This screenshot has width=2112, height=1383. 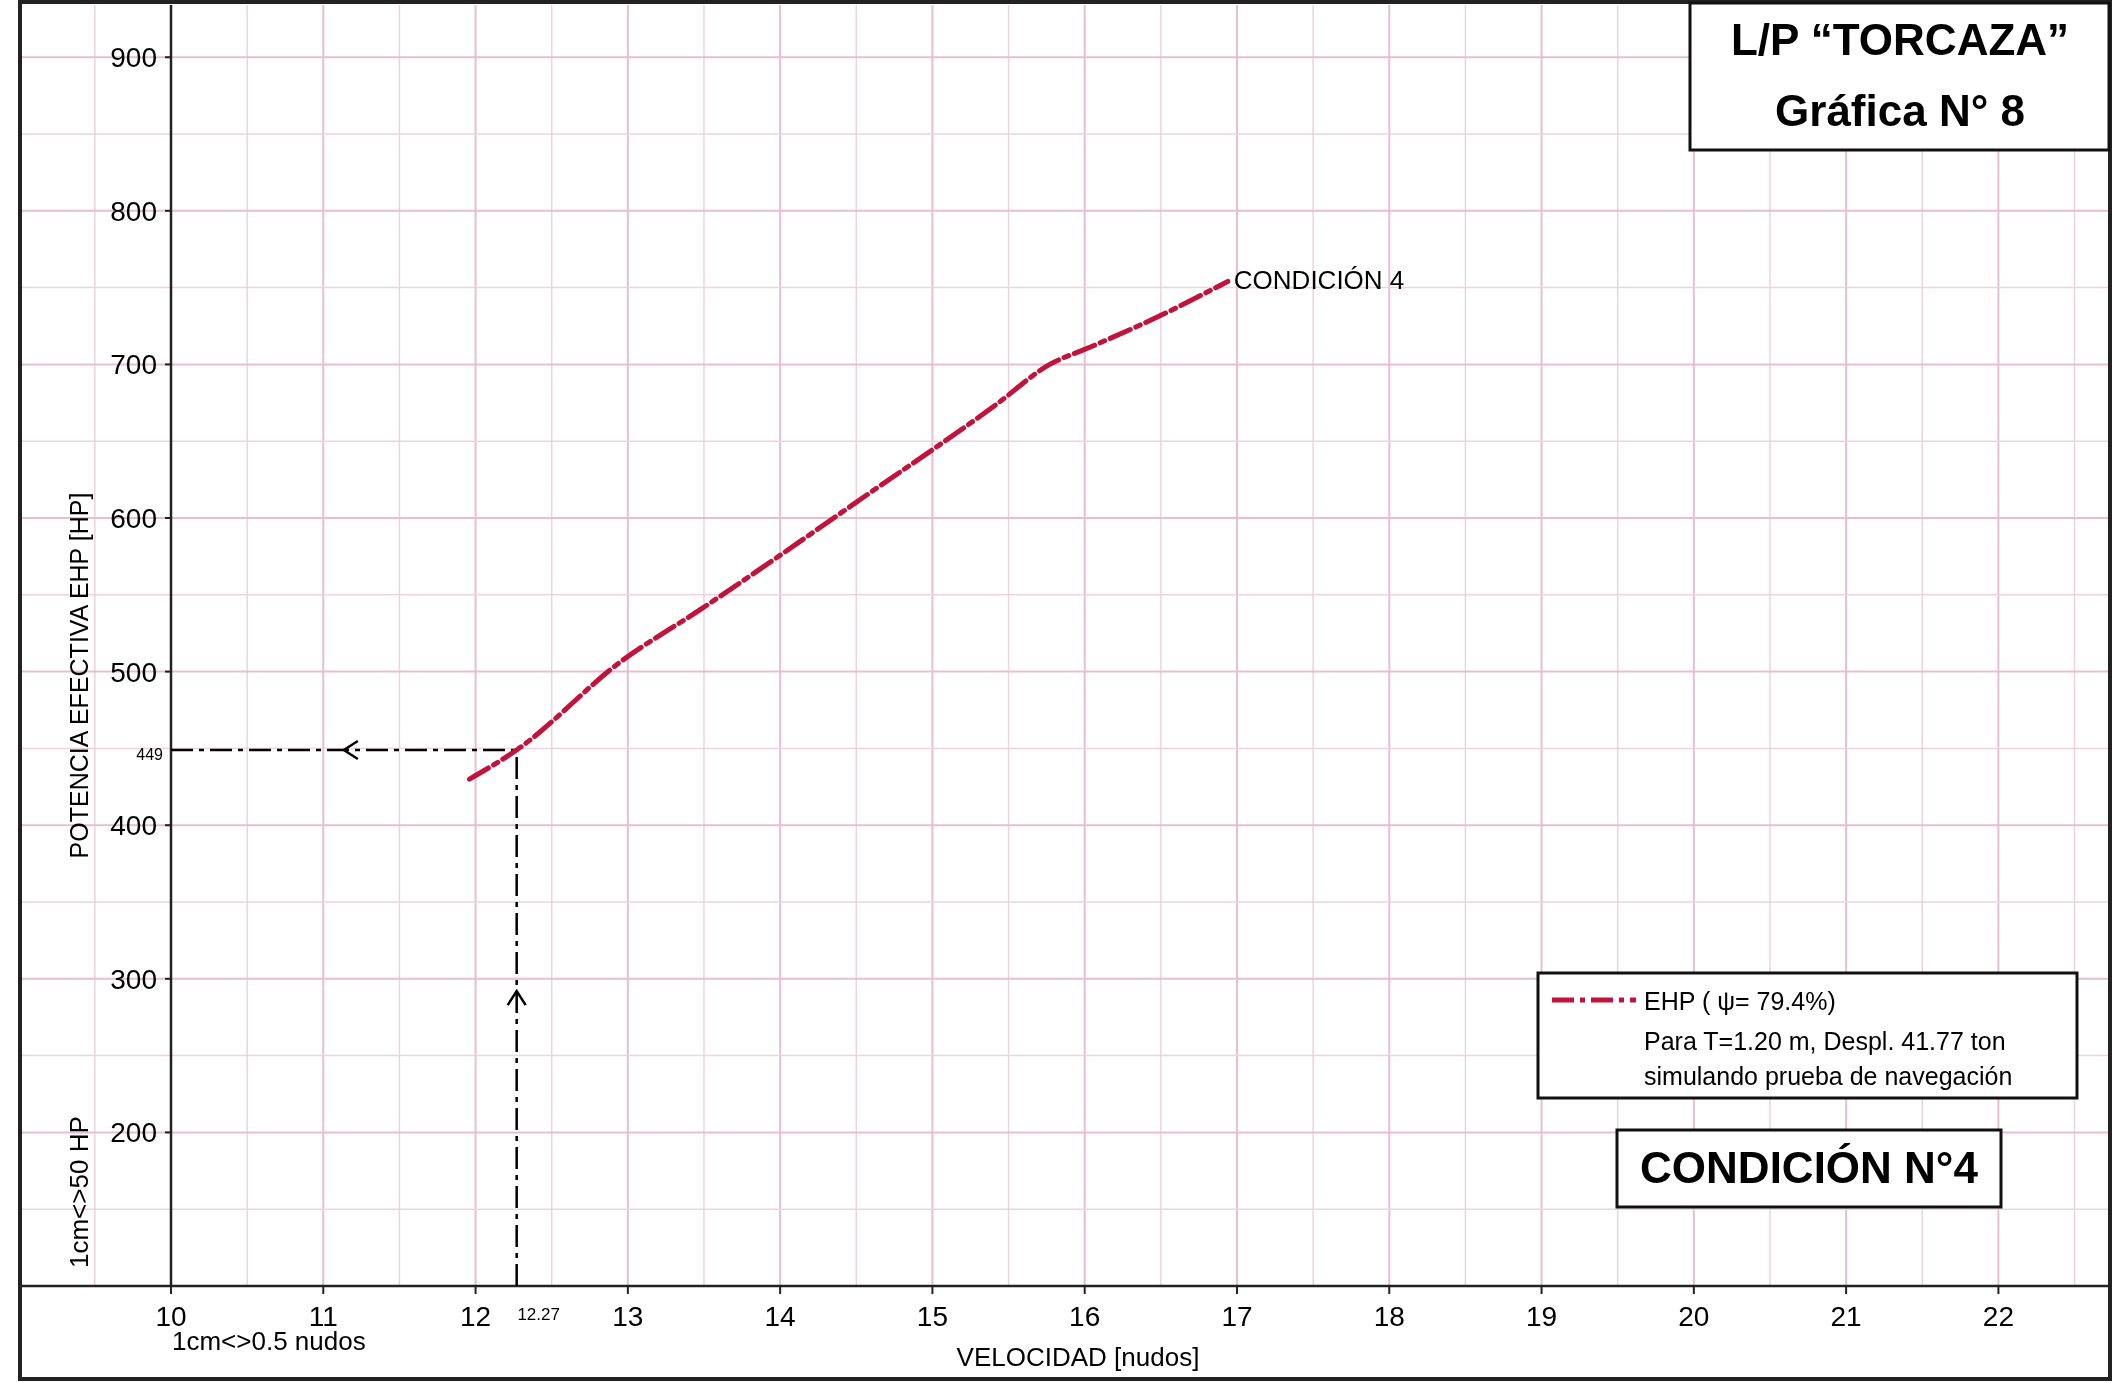 I want to click on x-tick-label: 16, so click(x=1085, y=1316).